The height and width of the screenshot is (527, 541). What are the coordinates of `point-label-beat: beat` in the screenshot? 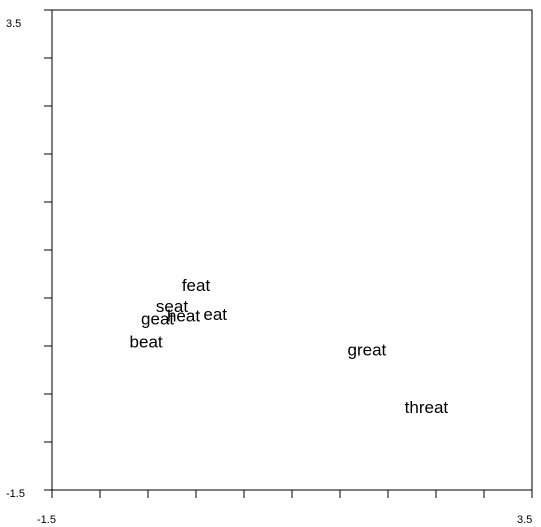 It's located at (146, 342).